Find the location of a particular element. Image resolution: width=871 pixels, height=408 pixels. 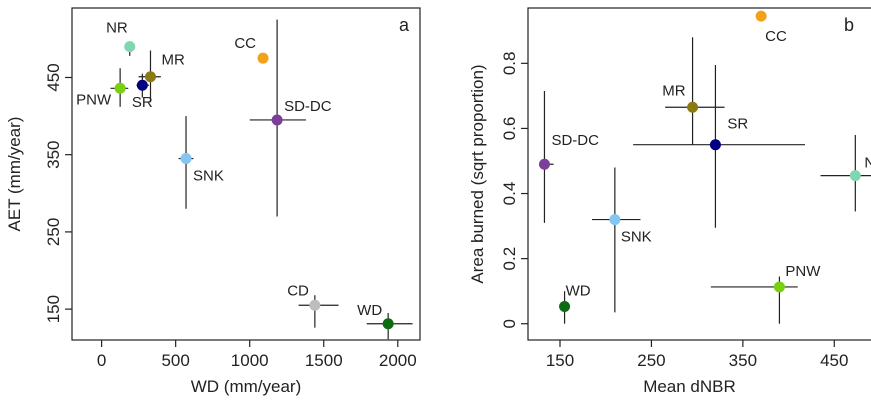

x-tick-label: 1000 is located at coordinates (250, 360).